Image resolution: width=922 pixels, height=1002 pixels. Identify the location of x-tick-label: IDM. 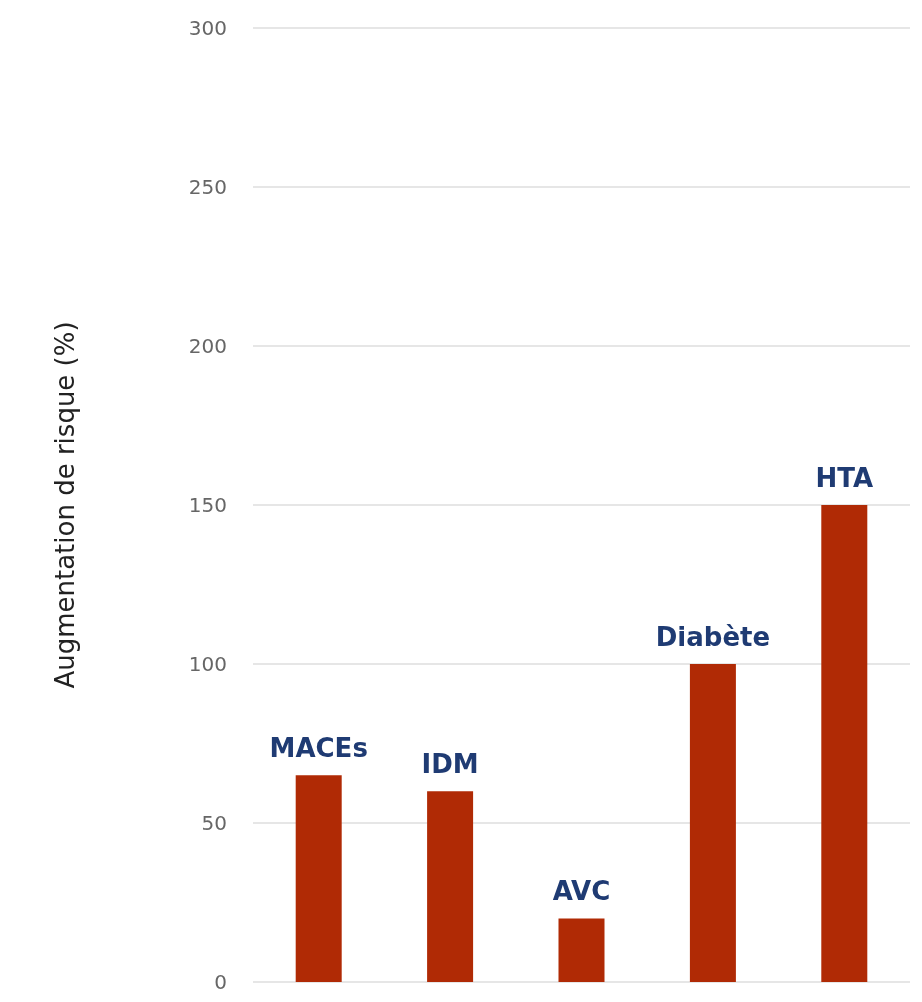
(450, 764).